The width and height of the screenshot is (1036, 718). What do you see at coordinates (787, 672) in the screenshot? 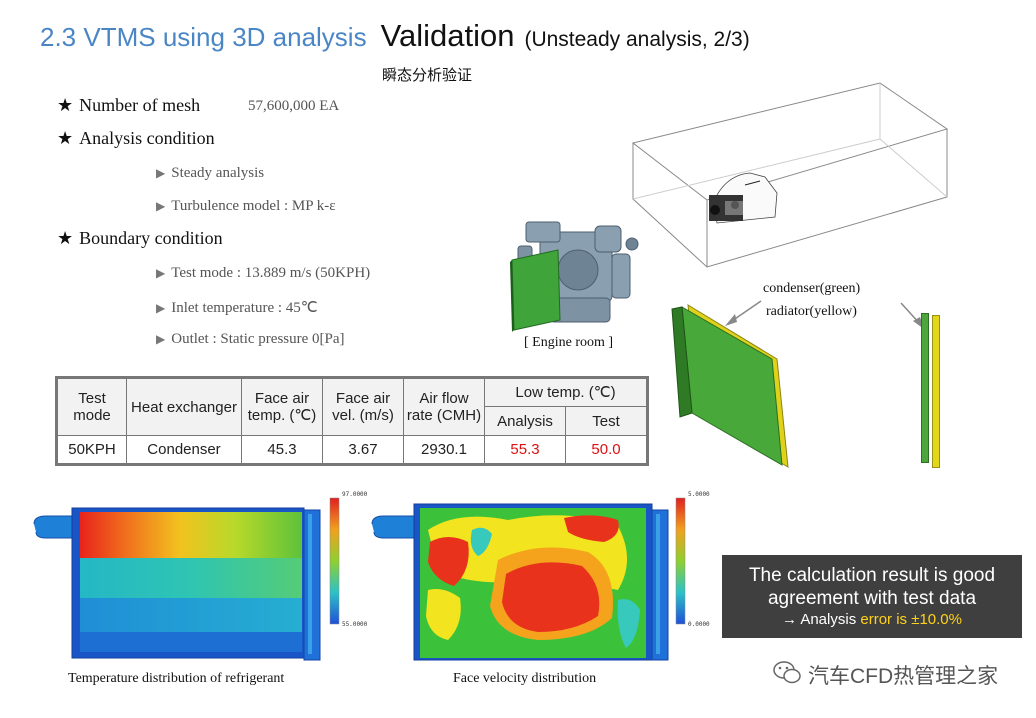
I see `wechat-logo-icon` at bounding box center [787, 672].